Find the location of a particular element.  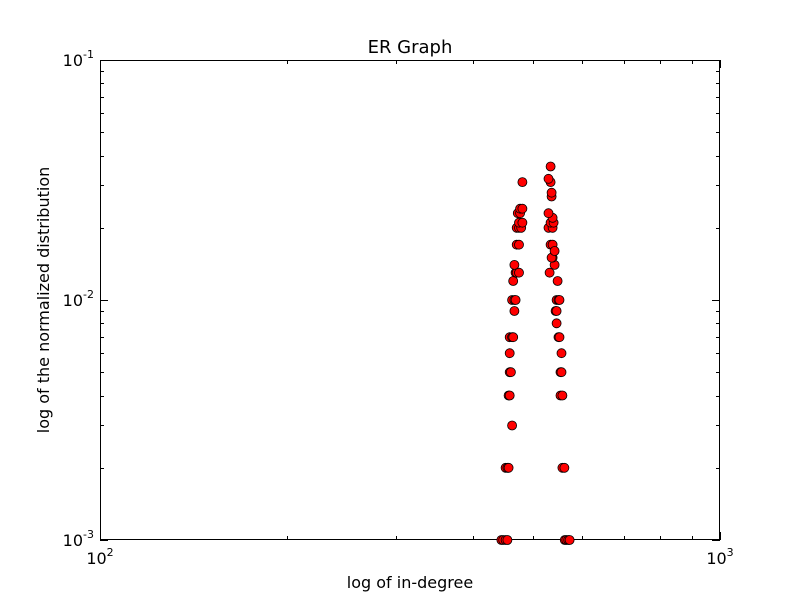

y-tick-label: 10⁻³ is located at coordinates (78, 539).